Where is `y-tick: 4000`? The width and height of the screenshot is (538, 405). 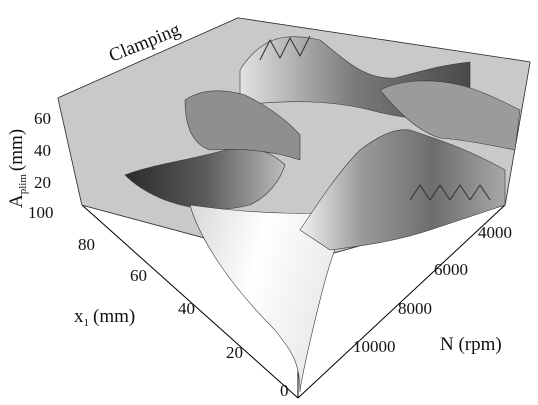
y-tick: 4000 is located at coordinates (495, 232).